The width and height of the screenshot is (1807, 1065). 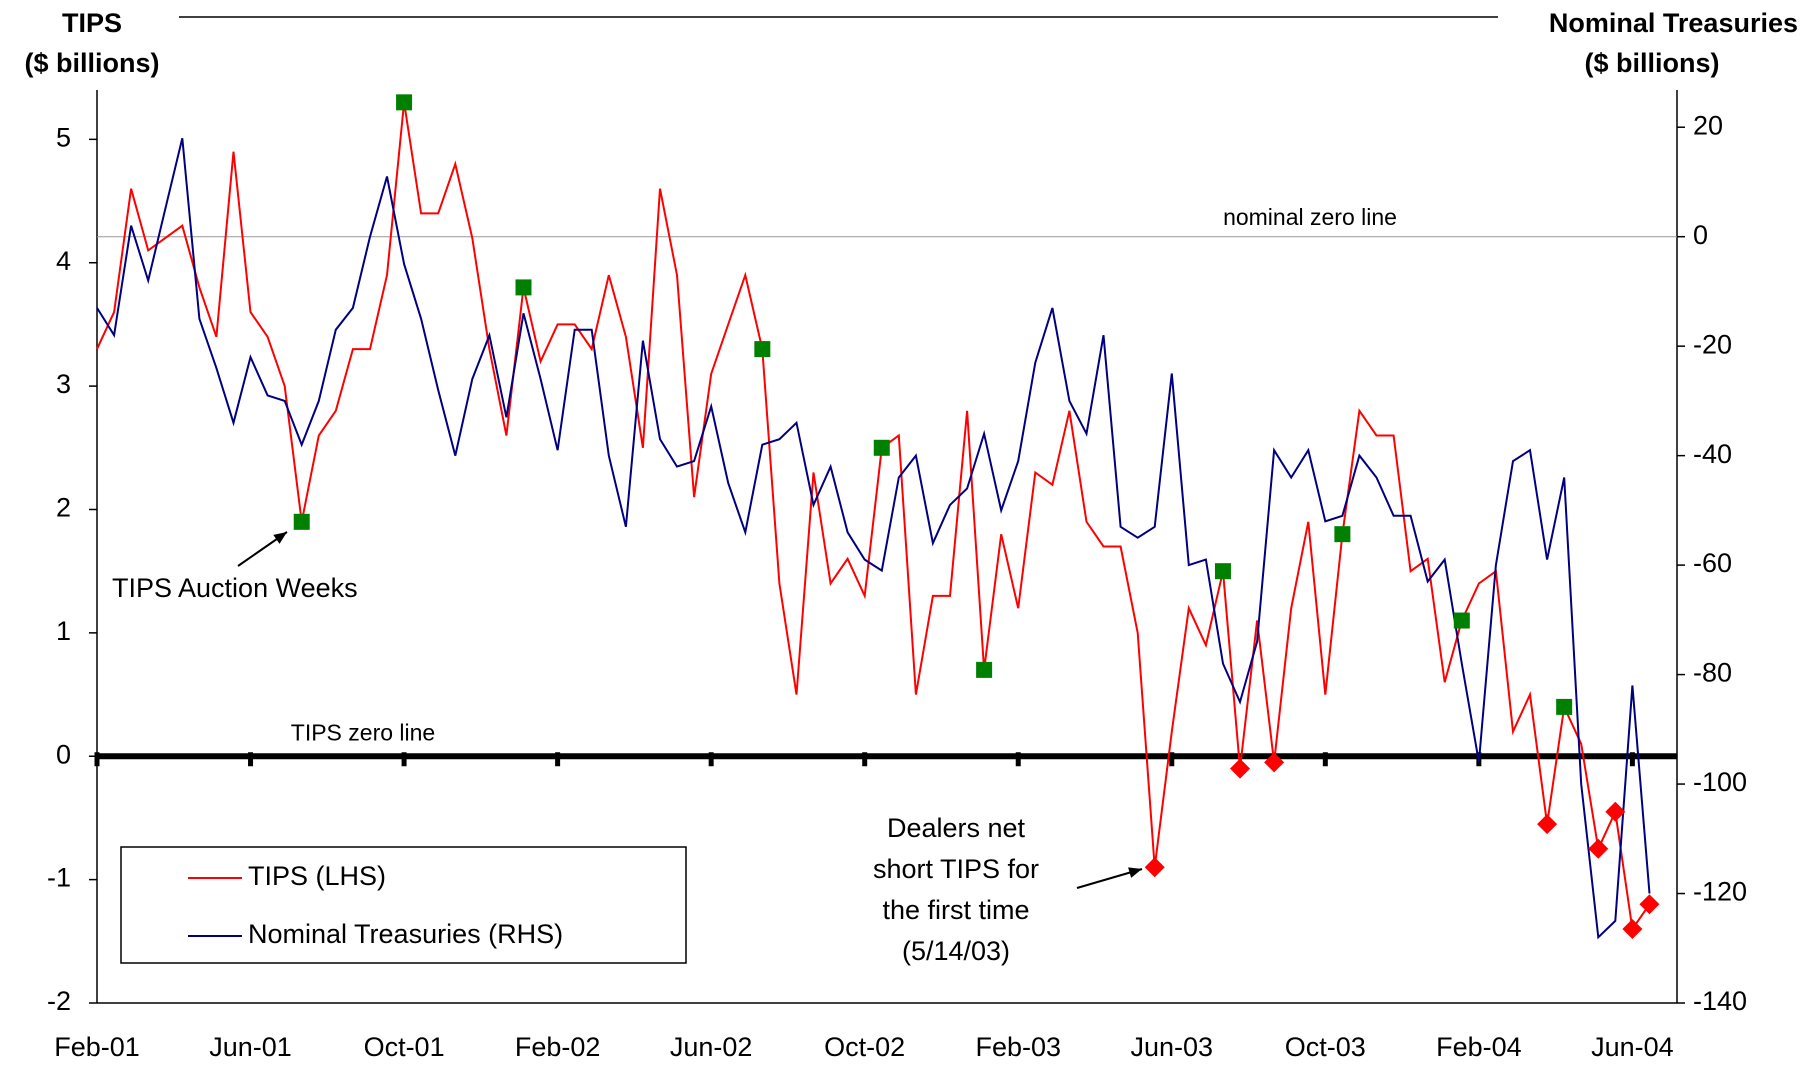 I want to click on x-tick-label: Jun-02, so click(x=711, y=1047).